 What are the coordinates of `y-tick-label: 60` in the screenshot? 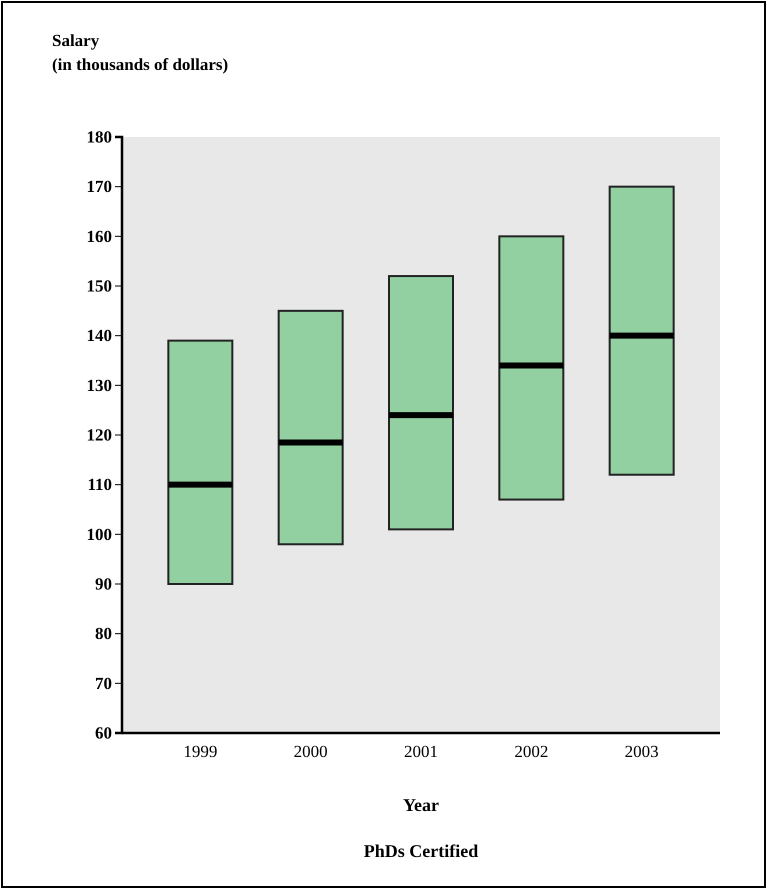 It's located at (103, 732).